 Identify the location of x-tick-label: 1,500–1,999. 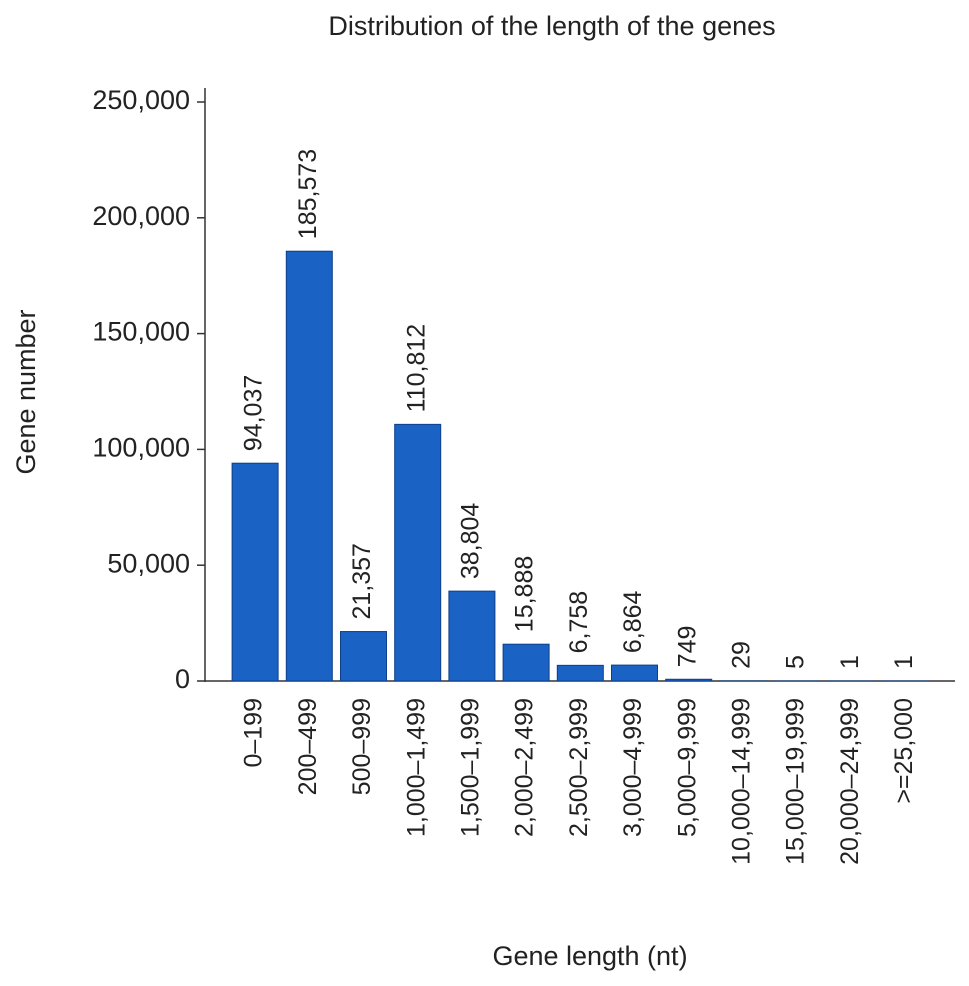
(471, 767).